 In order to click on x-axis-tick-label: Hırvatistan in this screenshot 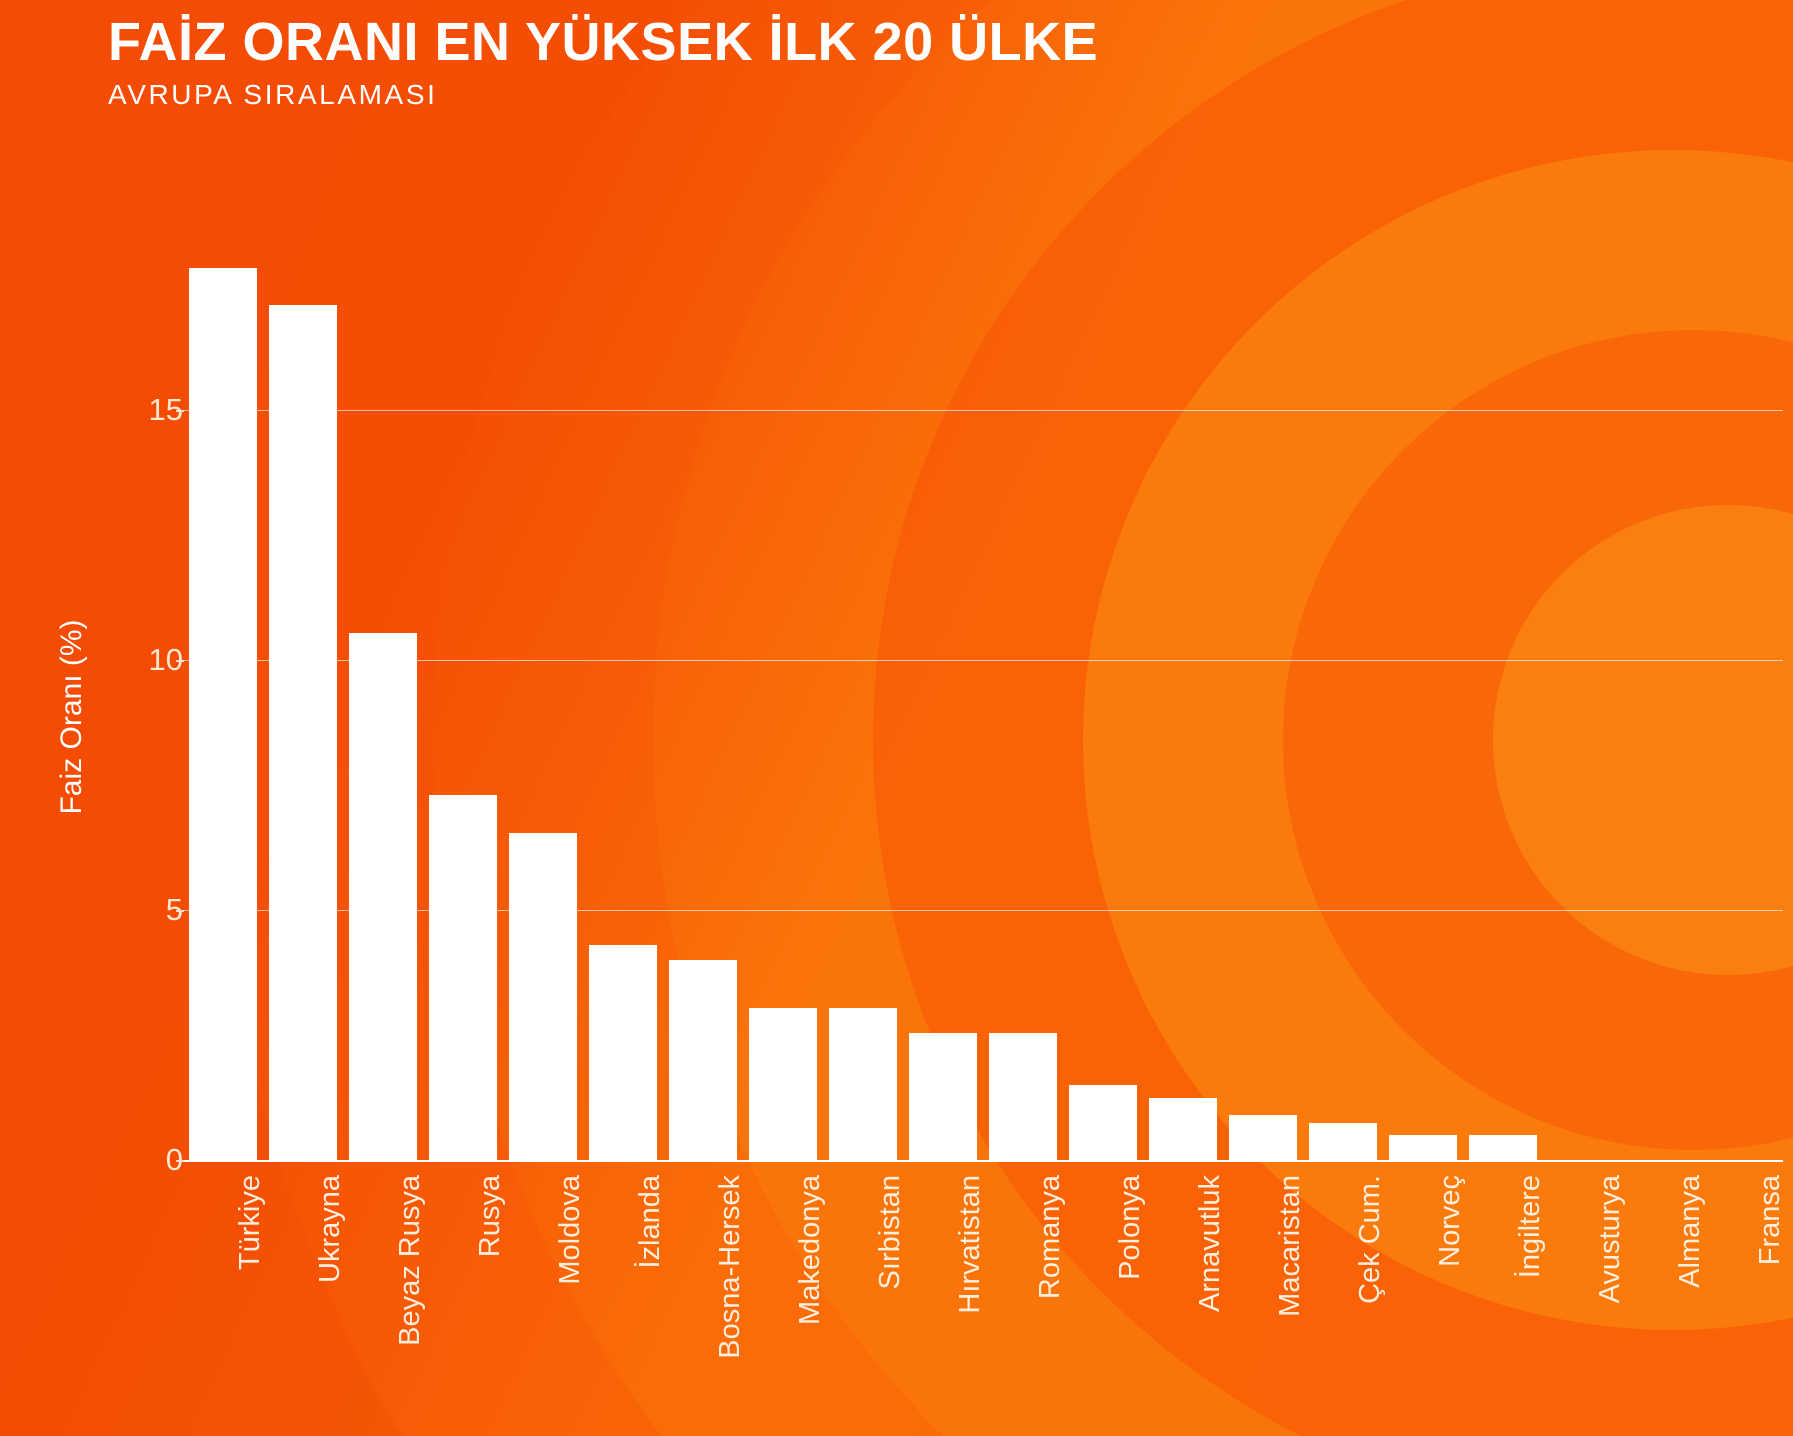, I will do `click(970, 1244)`.